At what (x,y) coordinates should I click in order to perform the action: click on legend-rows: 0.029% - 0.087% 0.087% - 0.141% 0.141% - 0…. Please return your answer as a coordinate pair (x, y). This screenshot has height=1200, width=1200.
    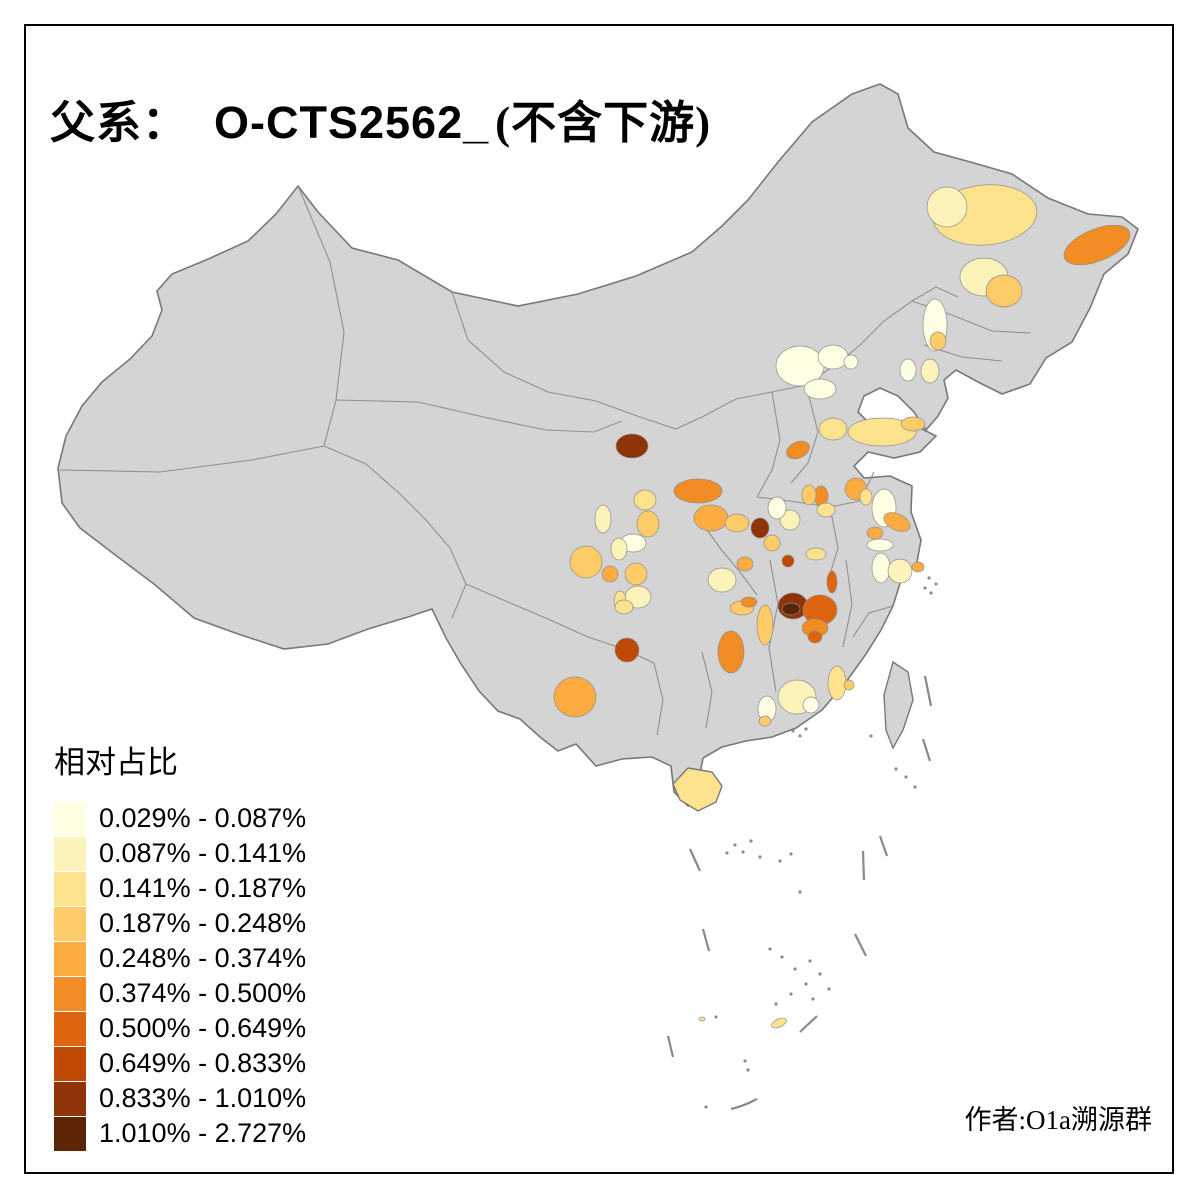
    Looking at the image, I should click on (180, 976).